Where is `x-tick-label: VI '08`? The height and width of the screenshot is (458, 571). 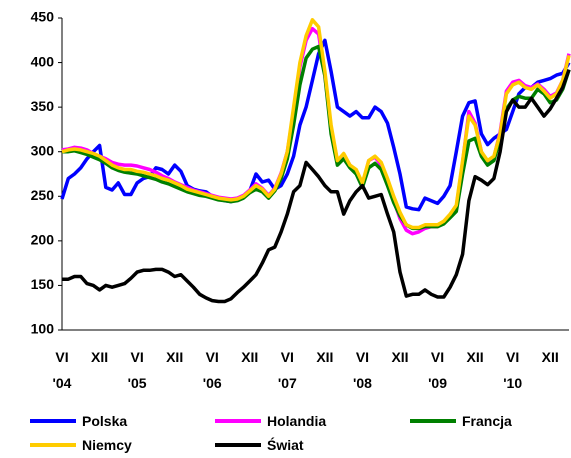 x-tick-label: VI '08 is located at coordinates (362, 370).